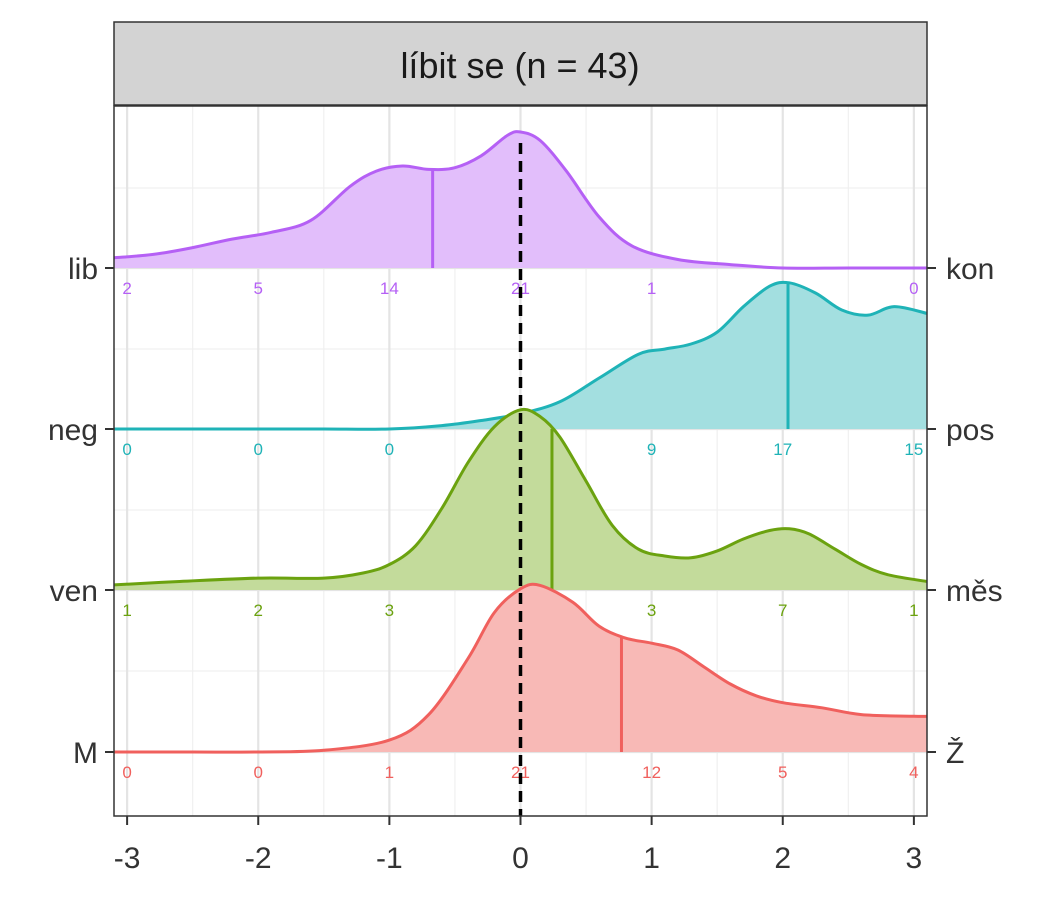  I want to click on ridge-line-lib, so click(520, 200).